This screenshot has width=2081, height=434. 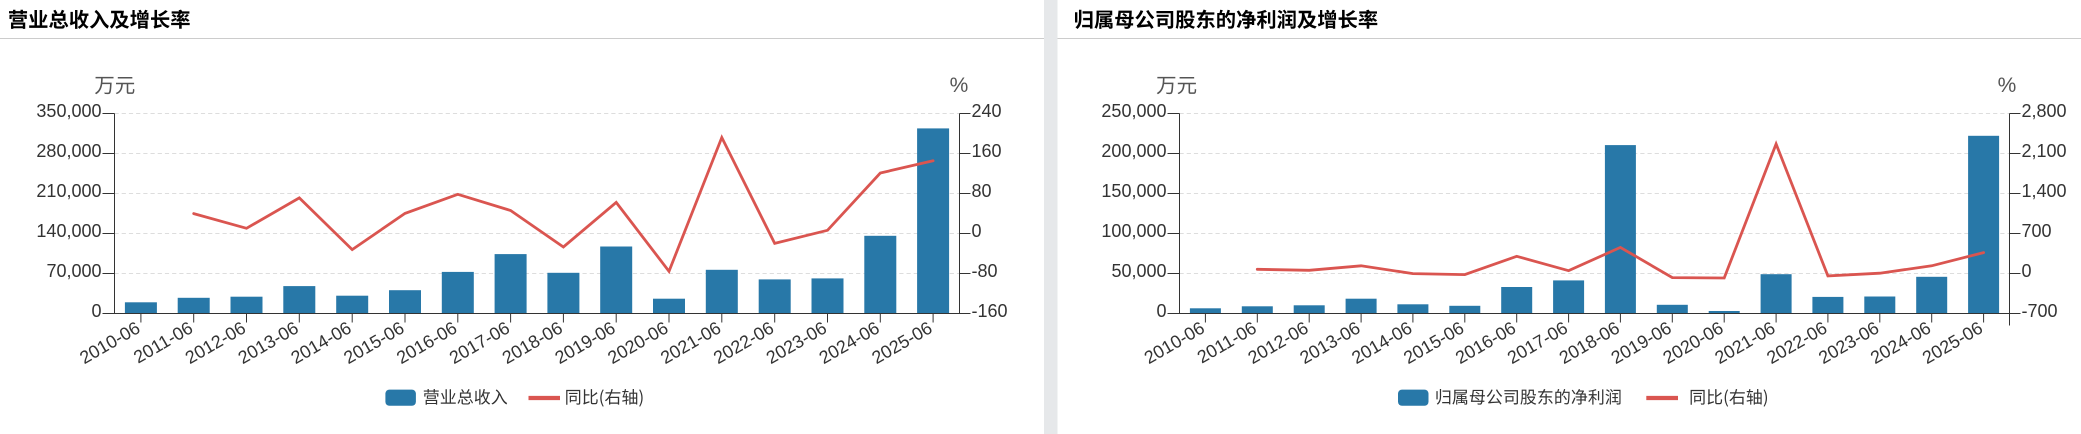 What do you see at coordinates (68, 151) in the screenshot?
I see `svg-text: 280,000` at bounding box center [68, 151].